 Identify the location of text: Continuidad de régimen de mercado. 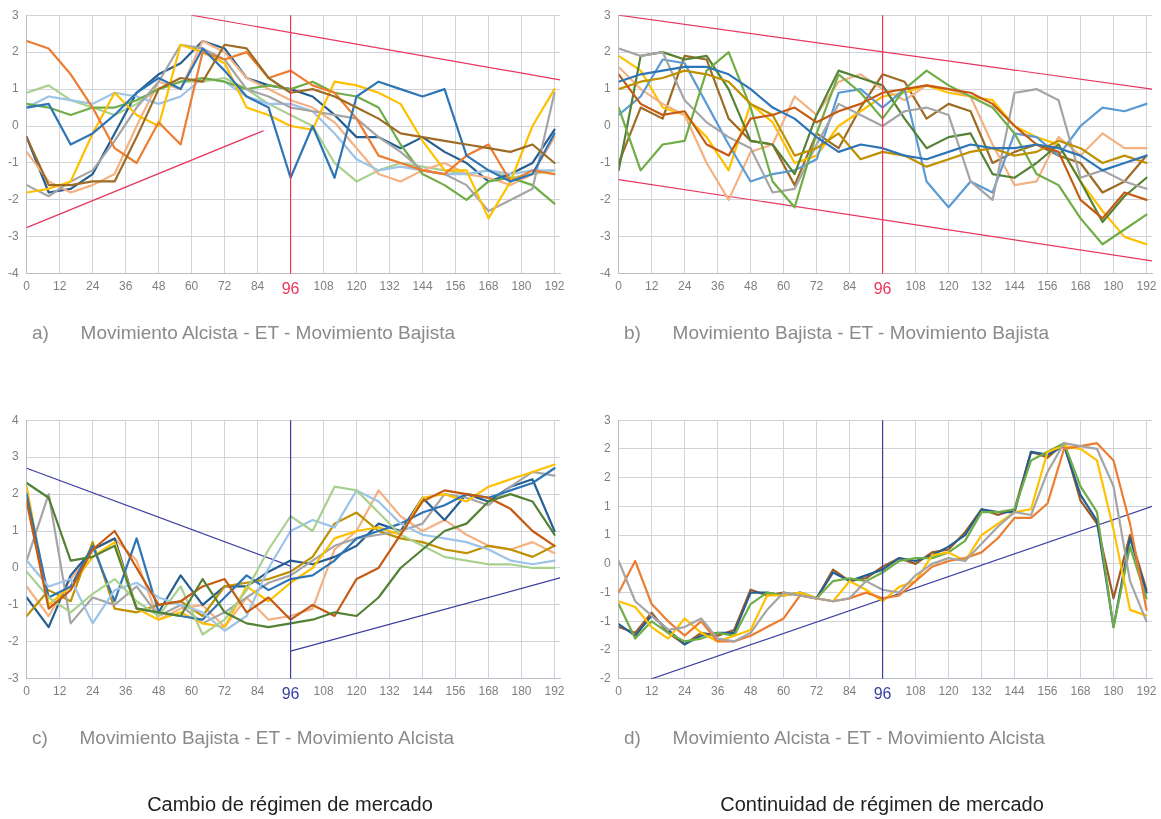
(882, 804).